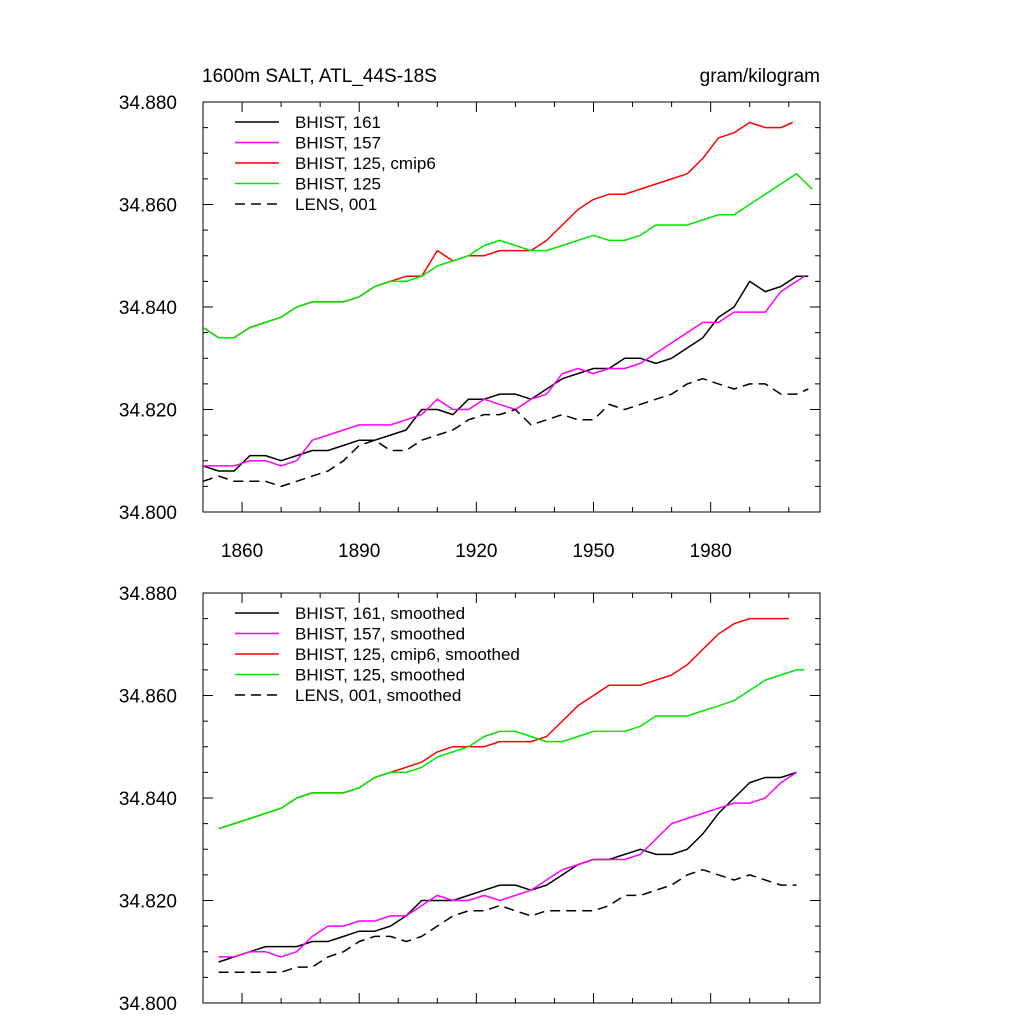 The height and width of the screenshot is (1024, 1024). Describe the element at coordinates (380, 675) in the screenshot. I see `legend-label: BHIST, 125, smoothed` at that location.